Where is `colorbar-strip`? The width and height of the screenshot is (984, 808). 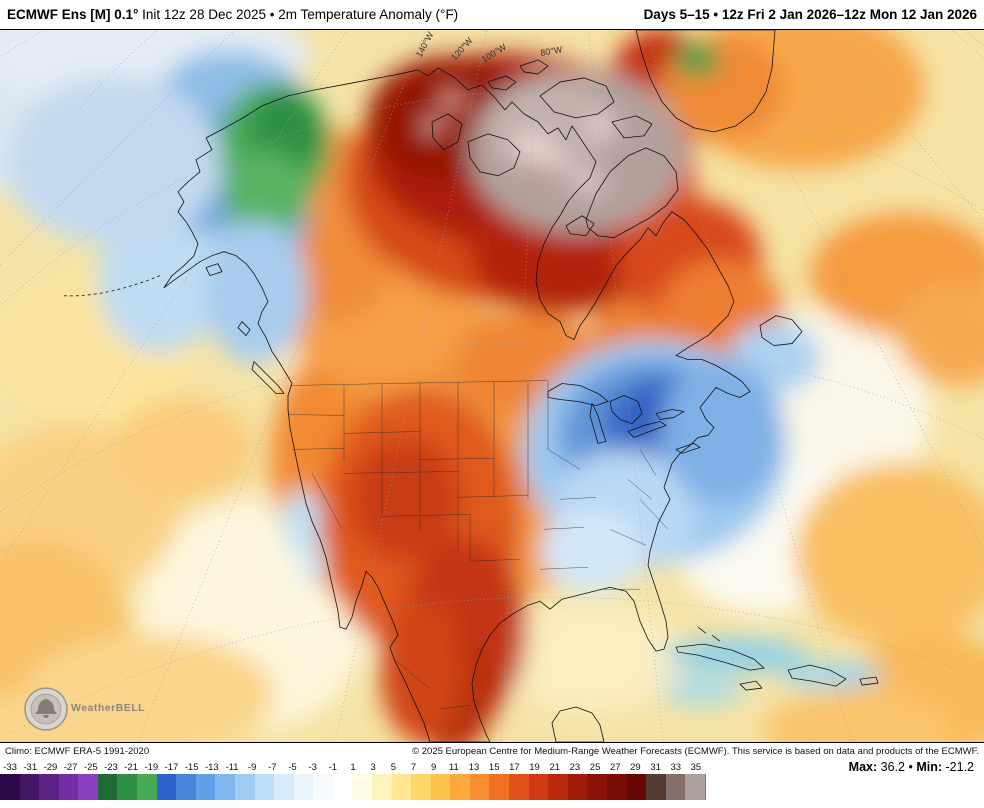 colorbar-strip is located at coordinates (353, 787).